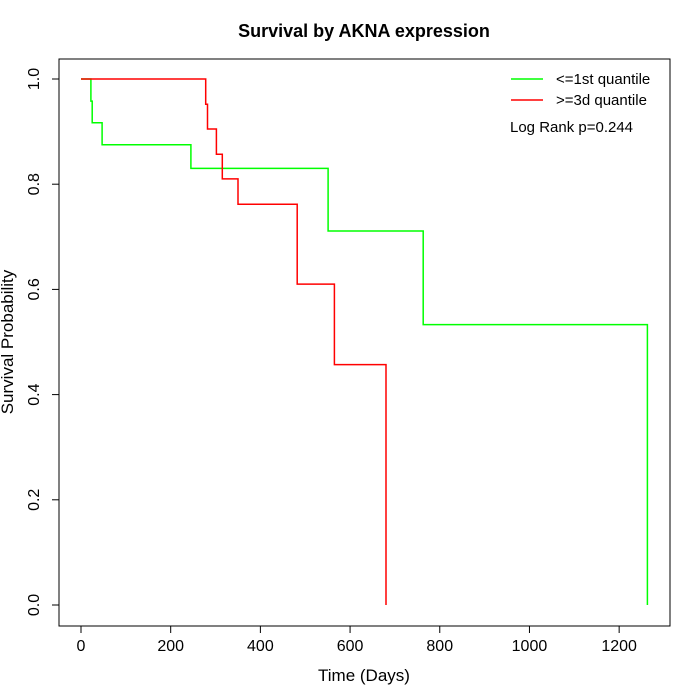 The image size is (700, 700). I want to click on y-tick-label: 0.4, so click(34, 394).